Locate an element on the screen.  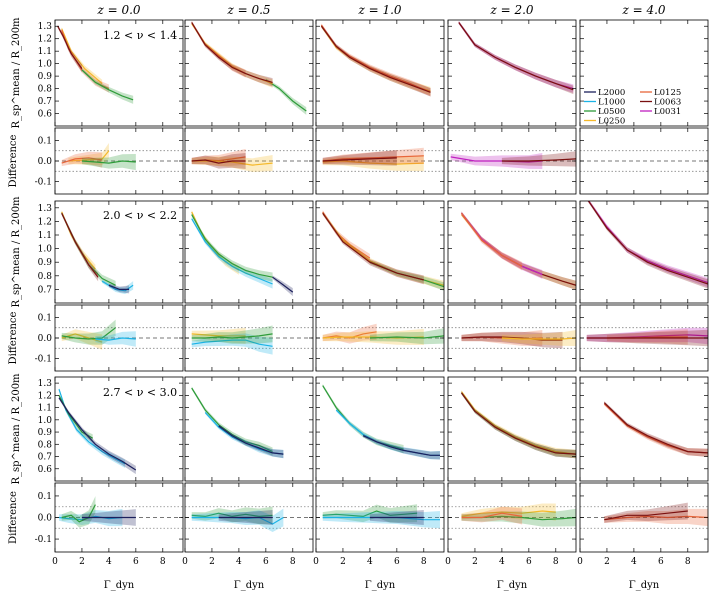
main-r2c3-line-L0250 is located at coordinates (518, 423).